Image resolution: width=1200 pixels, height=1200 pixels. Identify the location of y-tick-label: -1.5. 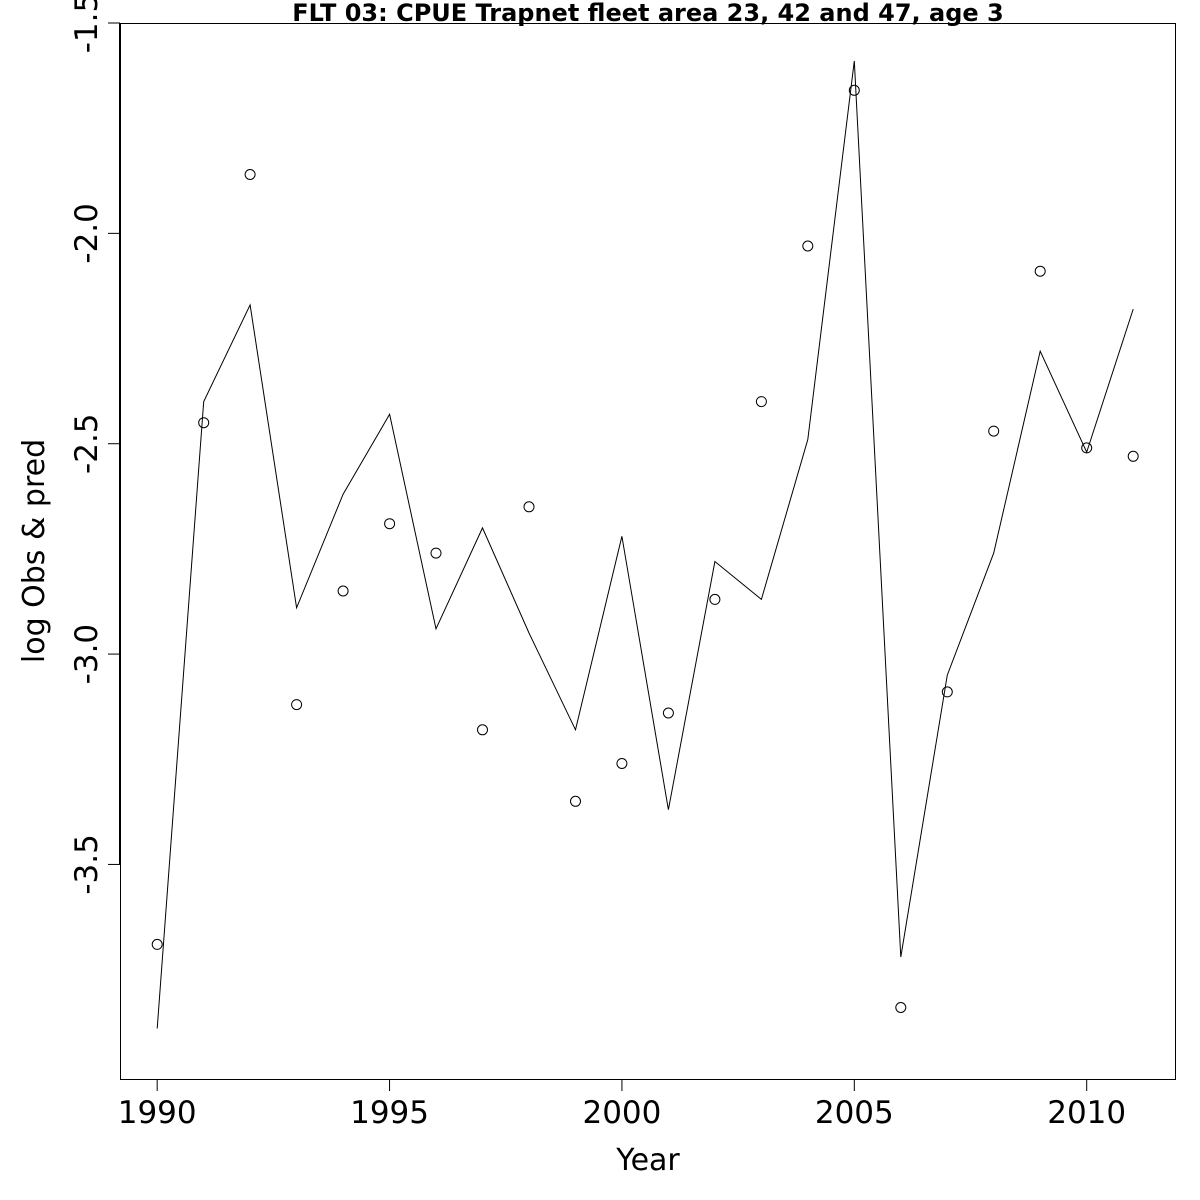
(87, 26).